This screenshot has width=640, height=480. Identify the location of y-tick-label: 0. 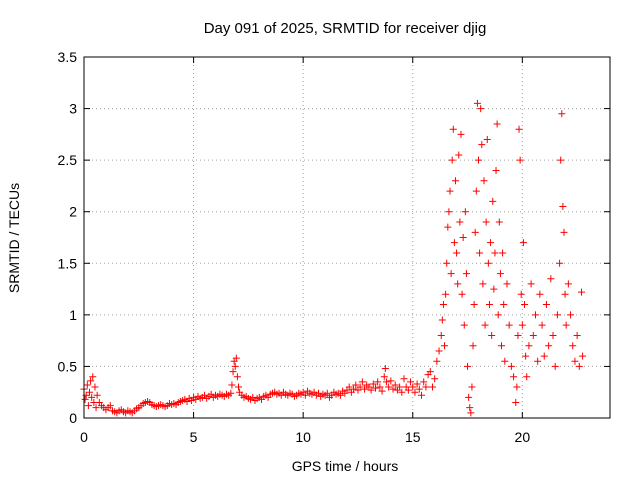
(73, 418).